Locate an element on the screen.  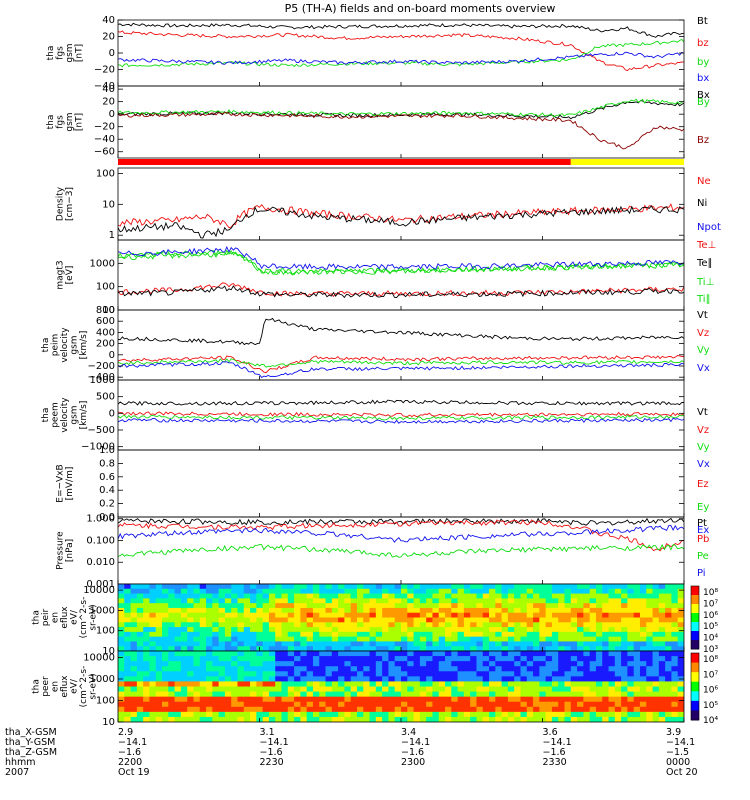
legend-Vx: Vx is located at coordinates (703, 464).